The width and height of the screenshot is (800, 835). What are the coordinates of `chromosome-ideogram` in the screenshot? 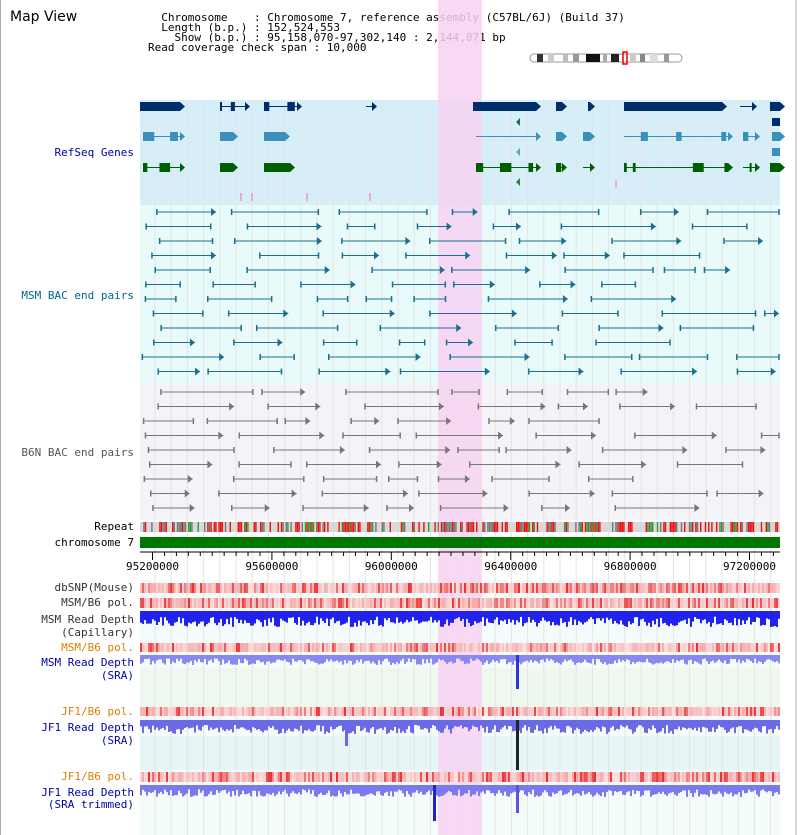 It's located at (606, 58).